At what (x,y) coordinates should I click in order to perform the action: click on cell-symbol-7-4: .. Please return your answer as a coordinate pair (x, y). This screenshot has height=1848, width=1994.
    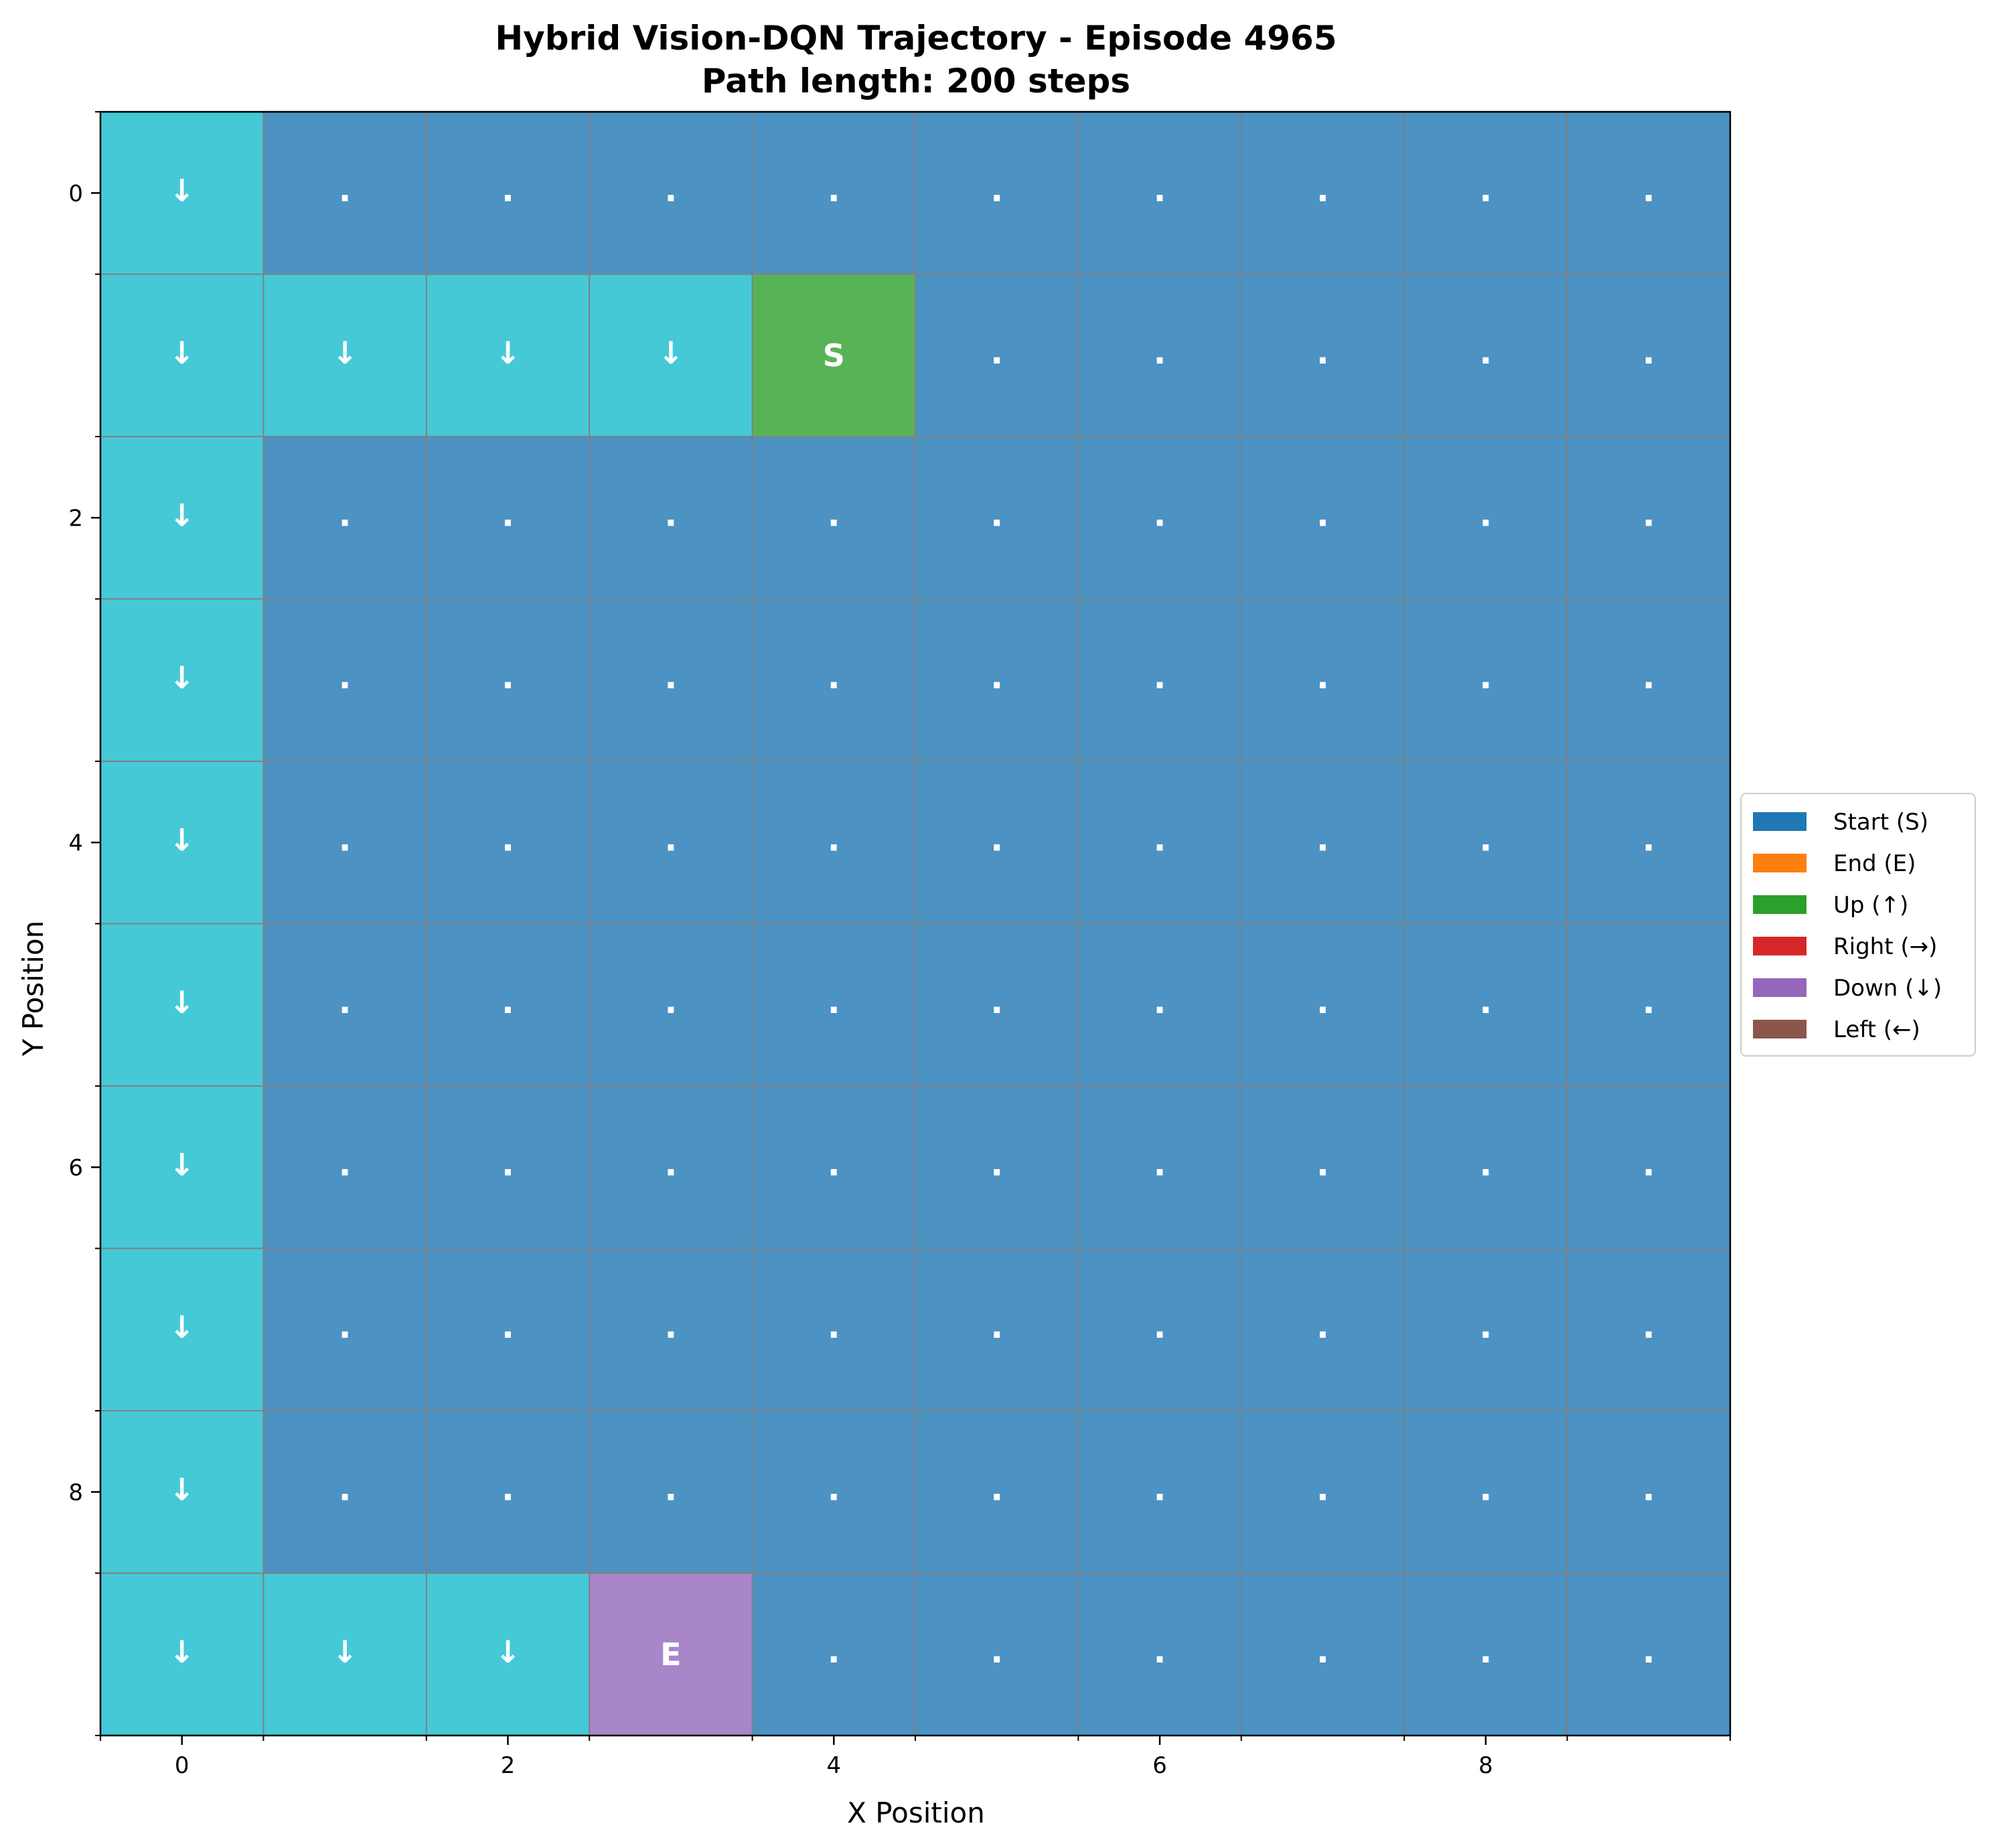
    Looking at the image, I should click on (834, 1326).